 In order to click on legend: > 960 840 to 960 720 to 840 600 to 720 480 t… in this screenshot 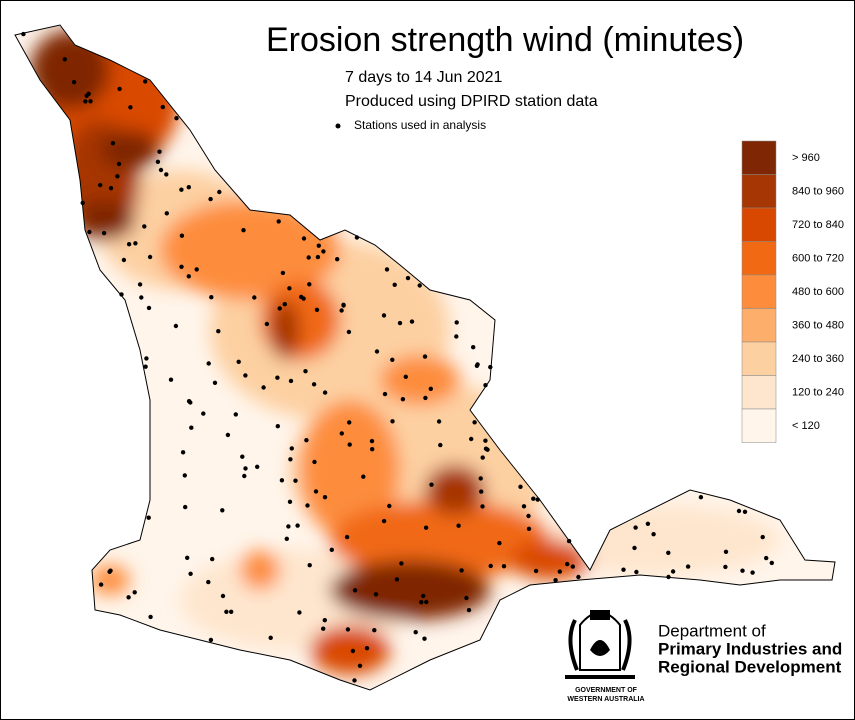, I will do `click(792, 291)`.